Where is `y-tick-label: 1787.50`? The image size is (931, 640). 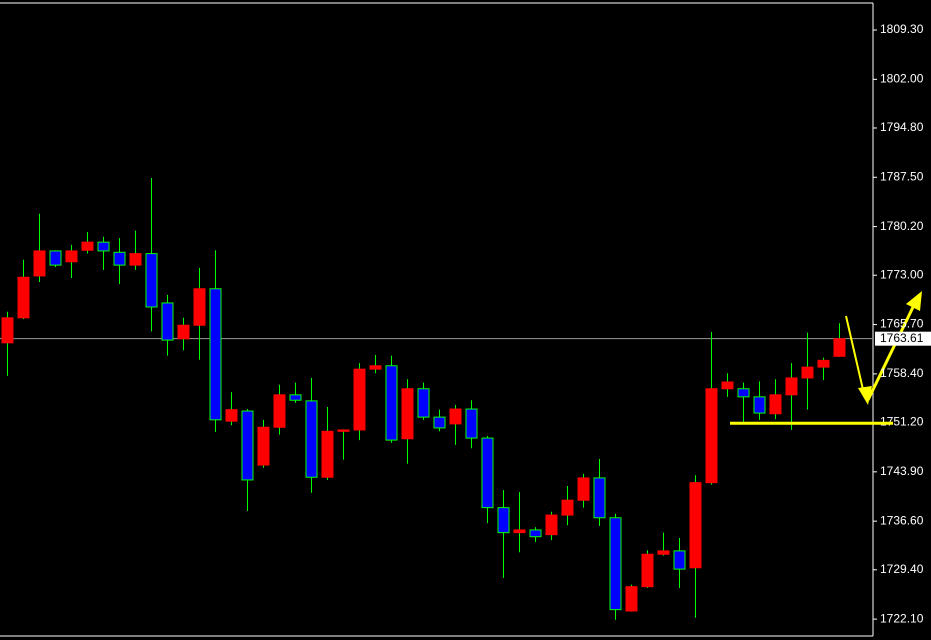
y-tick-label: 1787.50 is located at coordinates (902, 176).